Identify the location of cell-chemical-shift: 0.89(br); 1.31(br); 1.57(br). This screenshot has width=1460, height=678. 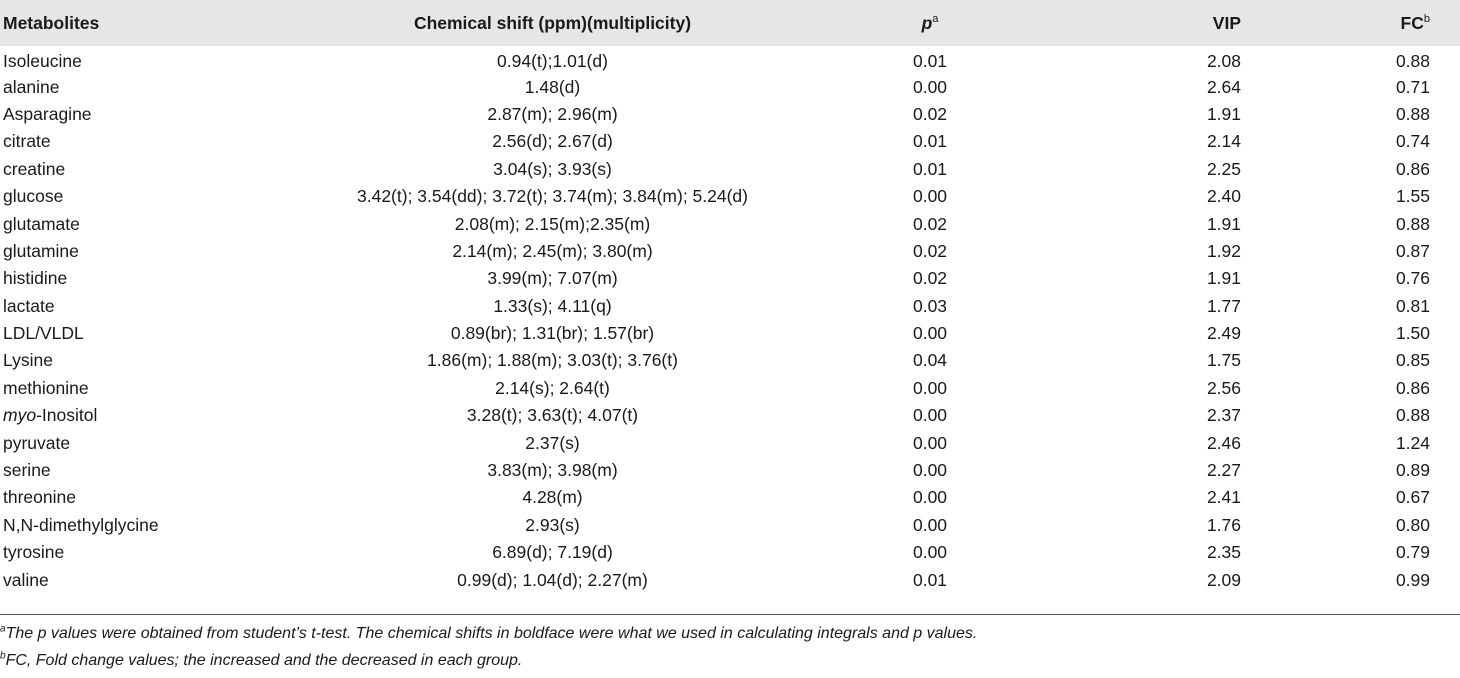
(552, 333).